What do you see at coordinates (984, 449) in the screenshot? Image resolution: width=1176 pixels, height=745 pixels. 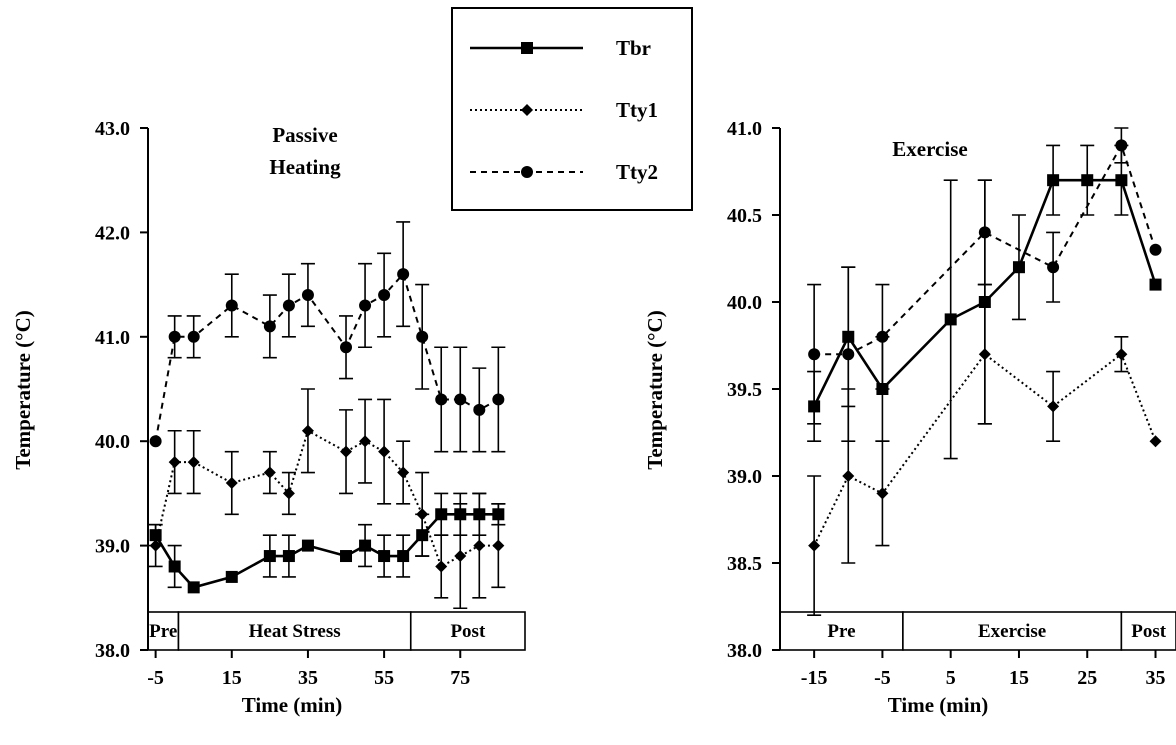 I see `series-tty1` at bounding box center [984, 449].